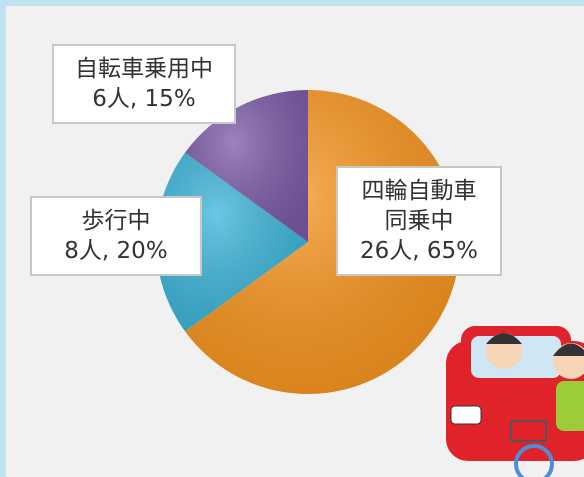  What do you see at coordinates (418, 251) in the screenshot?
I see `value-label: 26人, 65%` at bounding box center [418, 251].